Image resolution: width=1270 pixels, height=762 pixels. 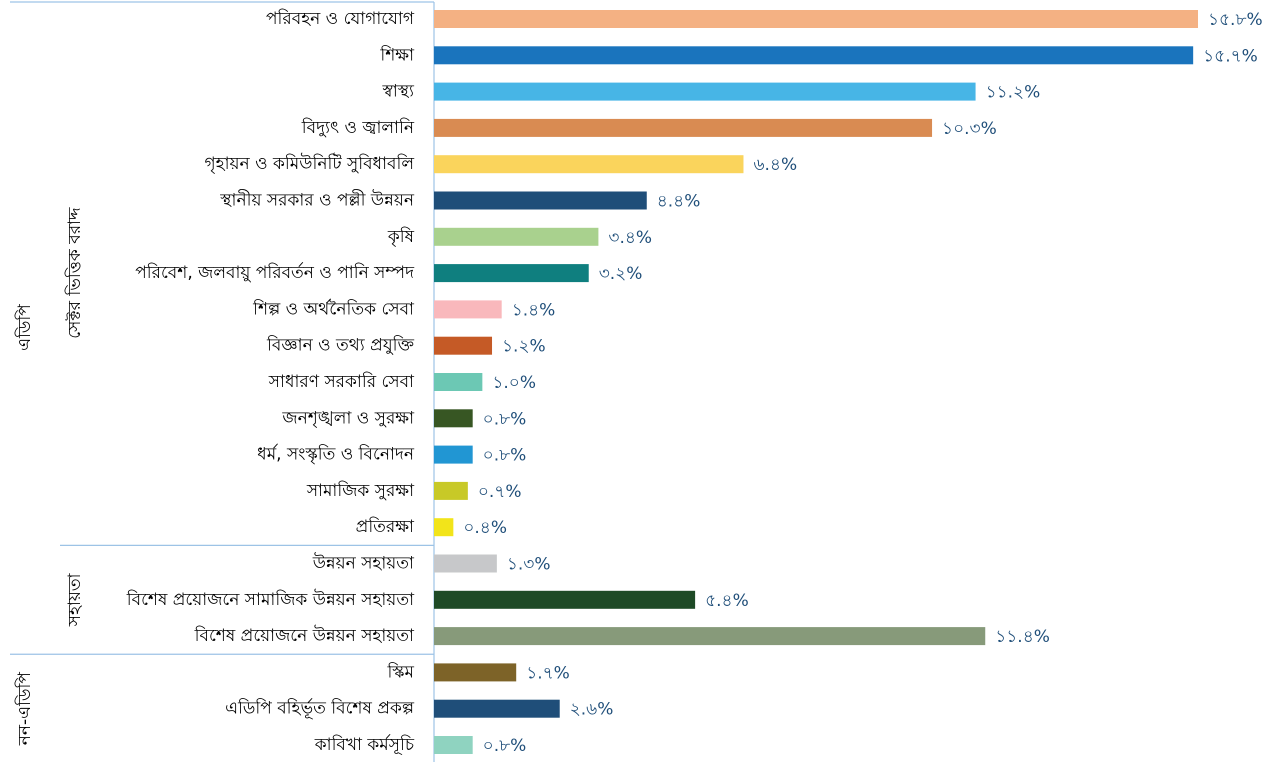 What do you see at coordinates (341, 381) in the screenshot?
I see `category-label: সাধারণ সরকারি সেবা` at bounding box center [341, 381].